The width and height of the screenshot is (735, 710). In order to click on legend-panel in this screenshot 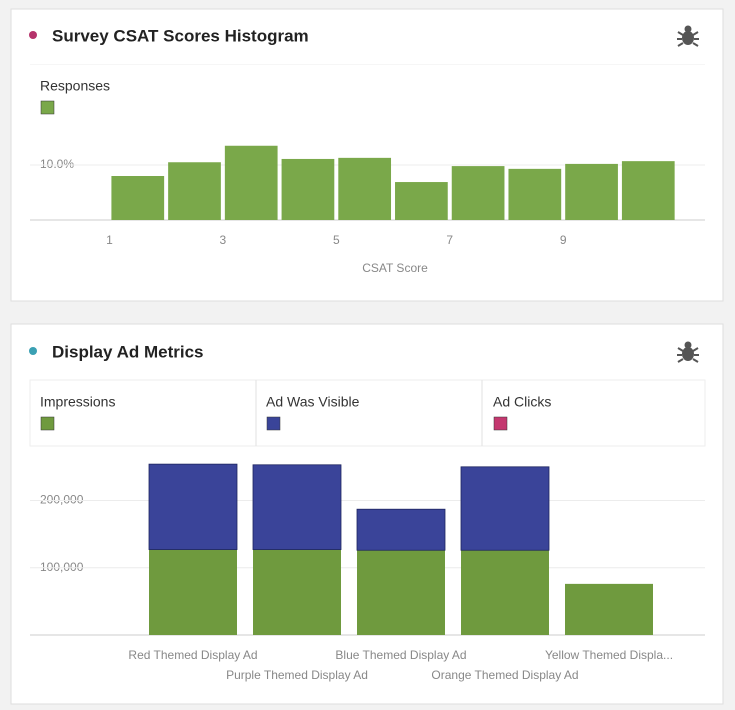, I will do `click(367, 413)`.